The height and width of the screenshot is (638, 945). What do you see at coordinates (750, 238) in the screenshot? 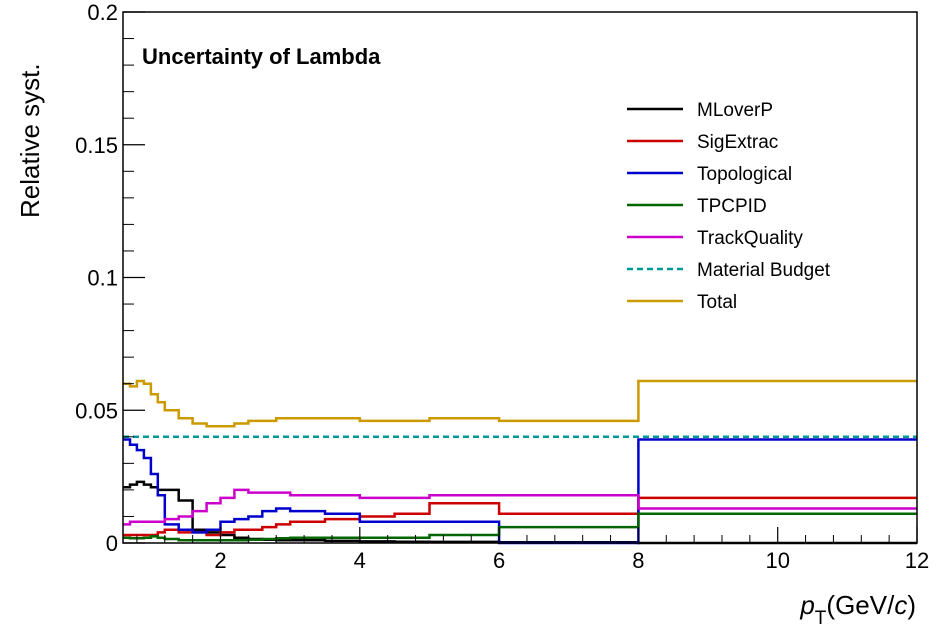
I see `legend-label-trackquality: TrackQuality` at bounding box center [750, 238].